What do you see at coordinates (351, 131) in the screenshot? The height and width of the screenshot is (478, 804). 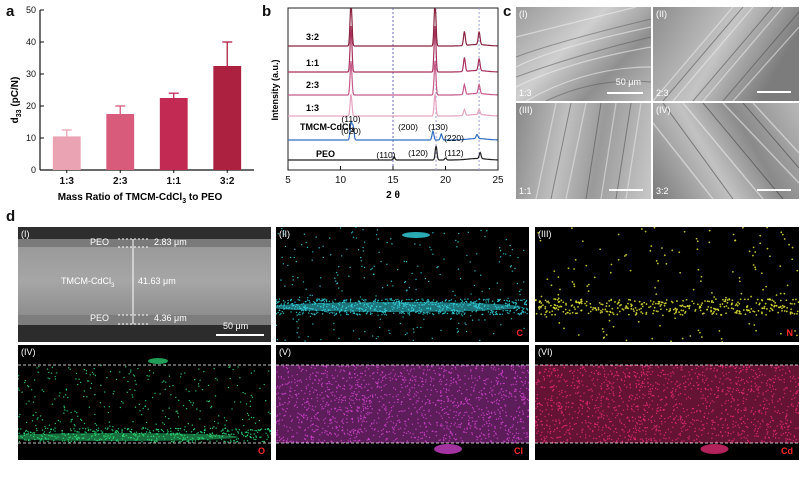 I see `peak-label: (020)` at bounding box center [351, 131].